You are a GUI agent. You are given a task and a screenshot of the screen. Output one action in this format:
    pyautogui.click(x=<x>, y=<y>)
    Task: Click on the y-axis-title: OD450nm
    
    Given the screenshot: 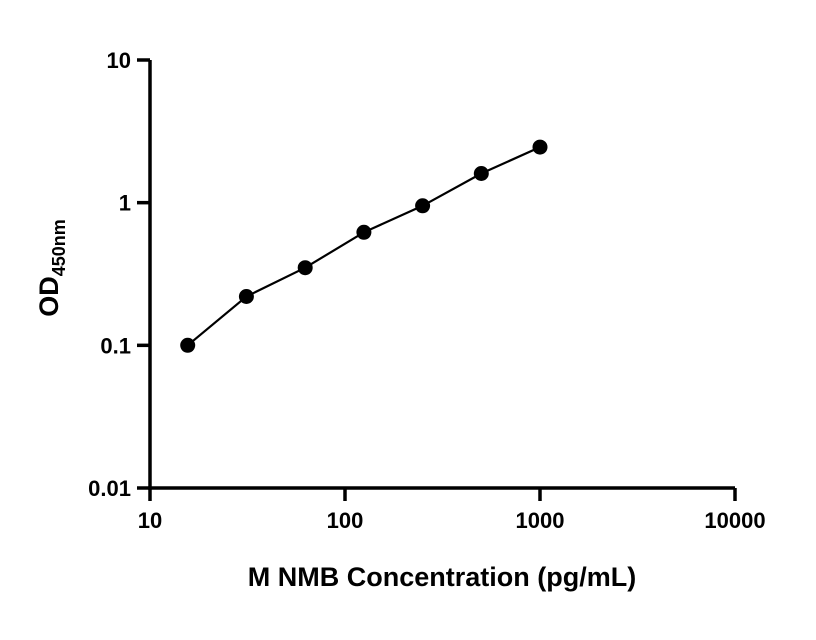 What is the action you would take?
    pyautogui.click(x=51, y=268)
    